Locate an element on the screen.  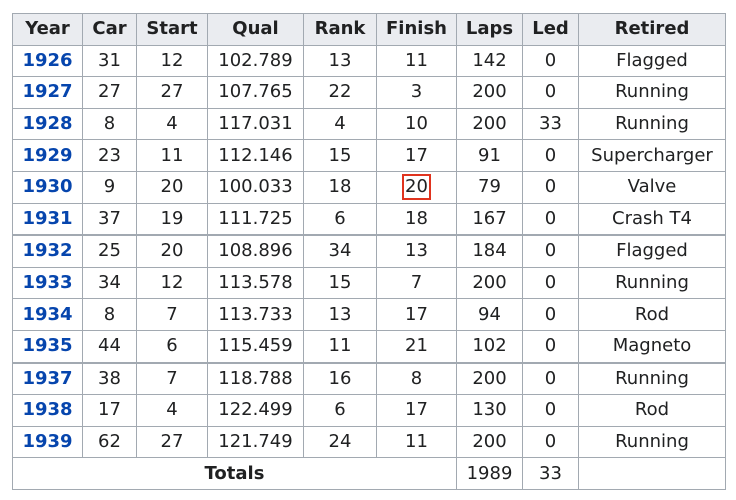
car-cell: 27 is located at coordinates (109, 92).